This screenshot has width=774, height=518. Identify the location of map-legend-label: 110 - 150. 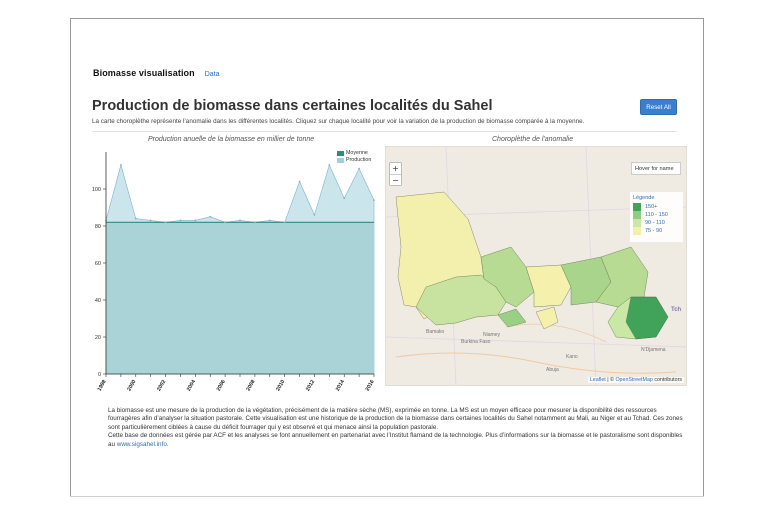
(656, 215).